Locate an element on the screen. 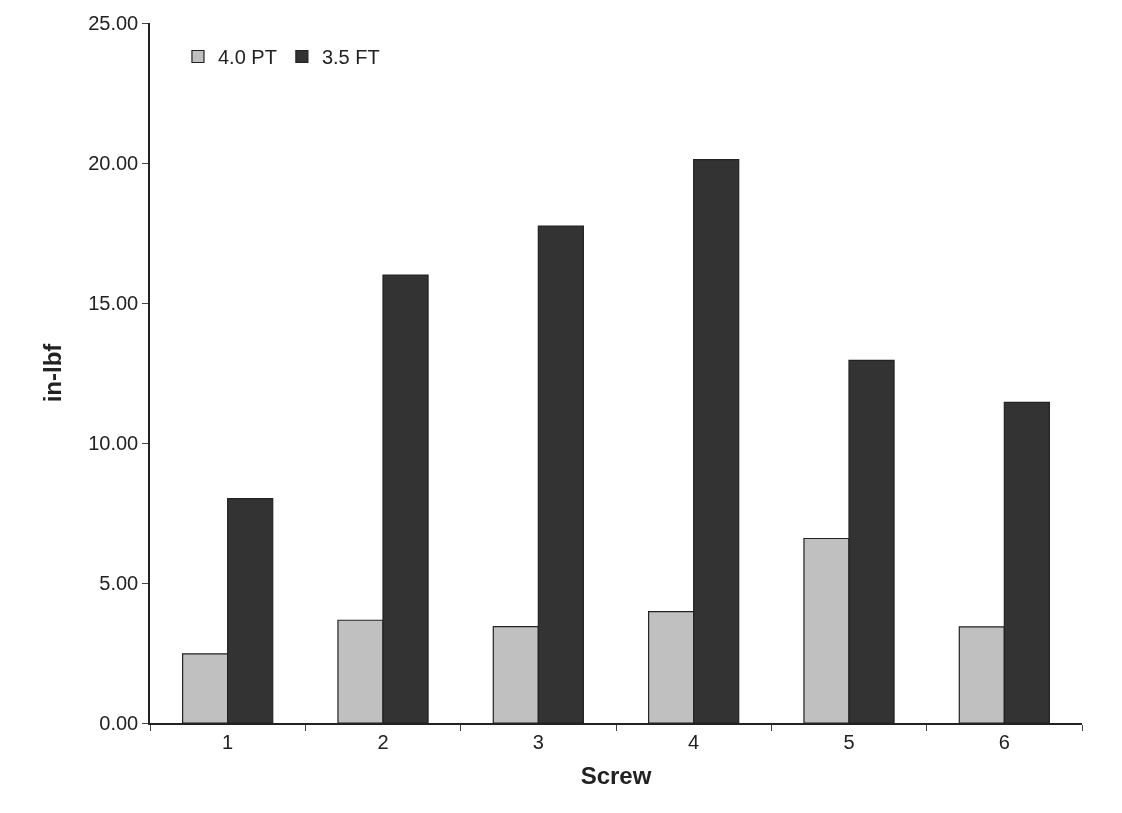 Image resolution: width=1122 pixels, height=813 pixels. legend-label: 3.5 FT is located at coordinates (350, 57).